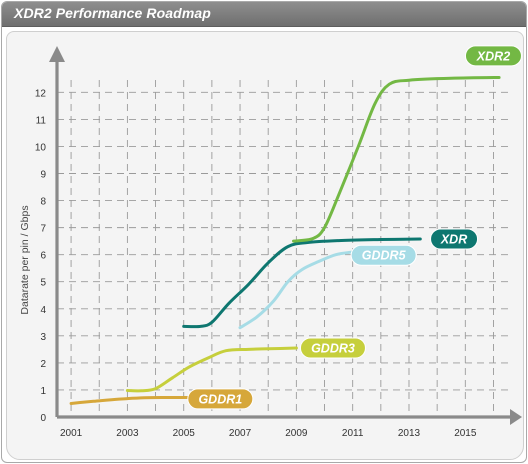 The height and width of the screenshot is (464, 528). I want to click on label-badge-gddr1, so click(220, 399).